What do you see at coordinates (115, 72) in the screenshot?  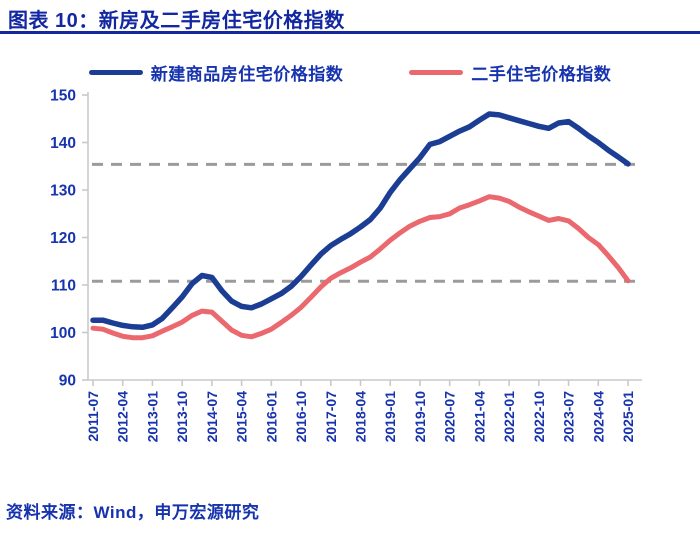 I see `legend-line-swatch-new-home` at bounding box center [115, 72].